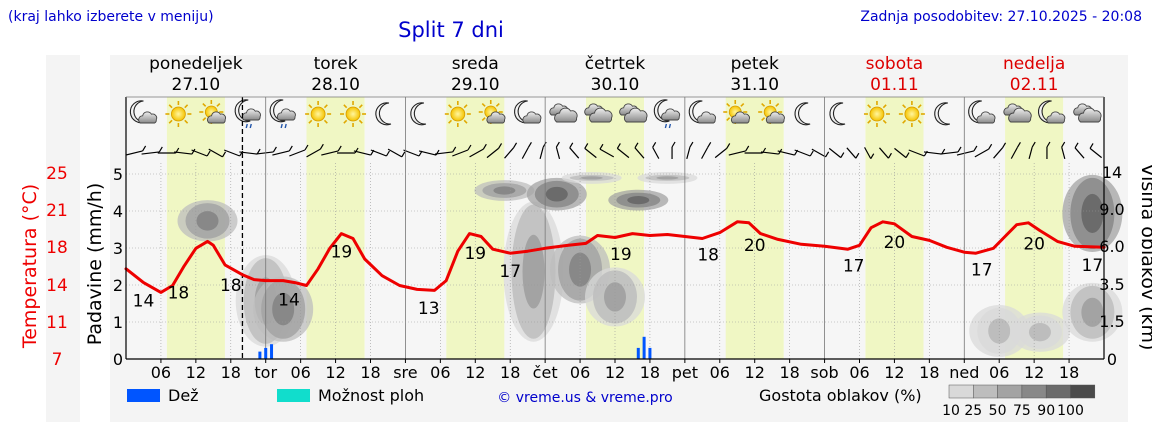  What do you see at coordinates (705, 228) in the screenshot?
I see `night-band` at bounding box center [705, 228].